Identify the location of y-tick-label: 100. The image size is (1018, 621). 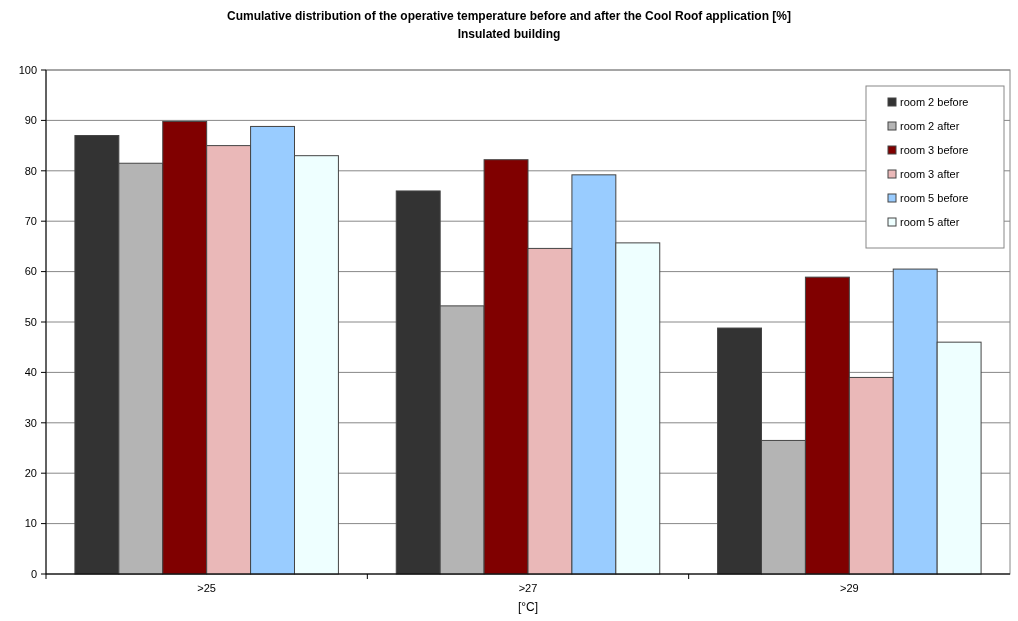
(27, 69).